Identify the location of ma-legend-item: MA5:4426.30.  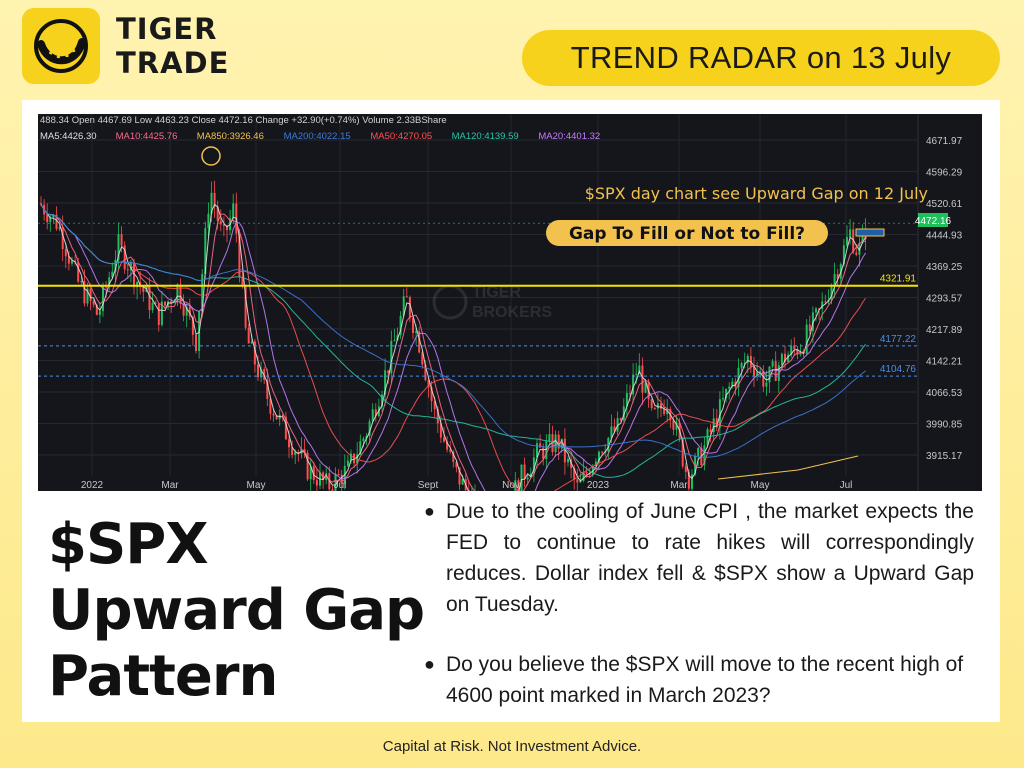
(68, 136).